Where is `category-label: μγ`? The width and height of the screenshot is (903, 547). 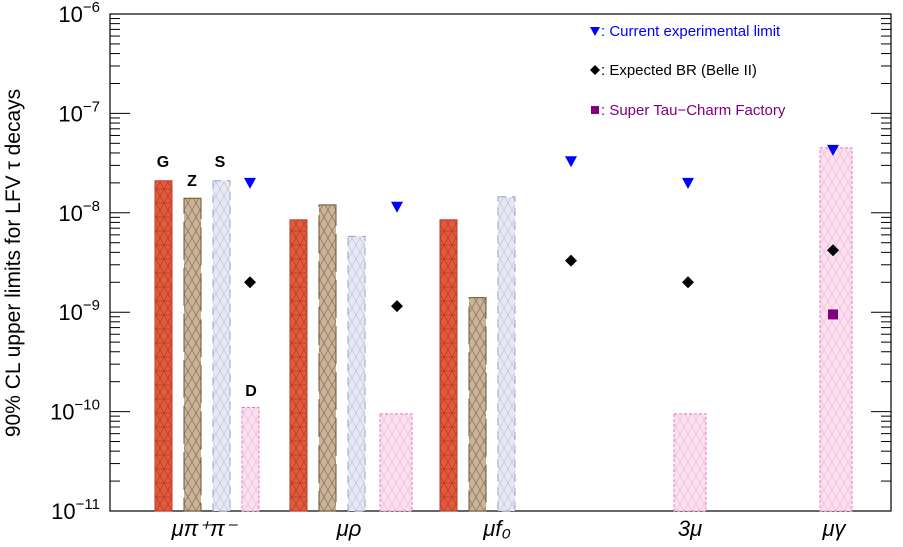
category-label: μγ is located at coordinates (834, 528).